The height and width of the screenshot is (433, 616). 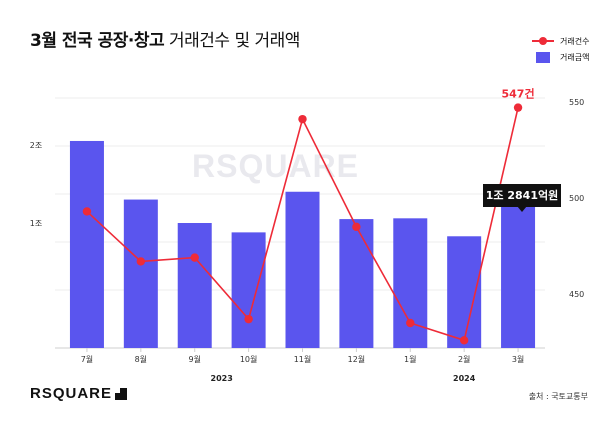 What do you see at coordinates (303, 359) in the screenshot?
I see `x-tick-label: 11월` at bounding box center [303, 359].